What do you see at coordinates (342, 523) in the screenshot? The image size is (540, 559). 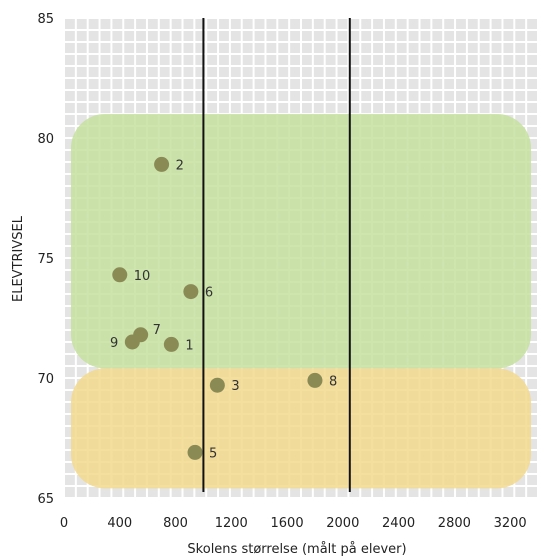 I see `x-tick-label: 2000` at bounding box center [342, 523].